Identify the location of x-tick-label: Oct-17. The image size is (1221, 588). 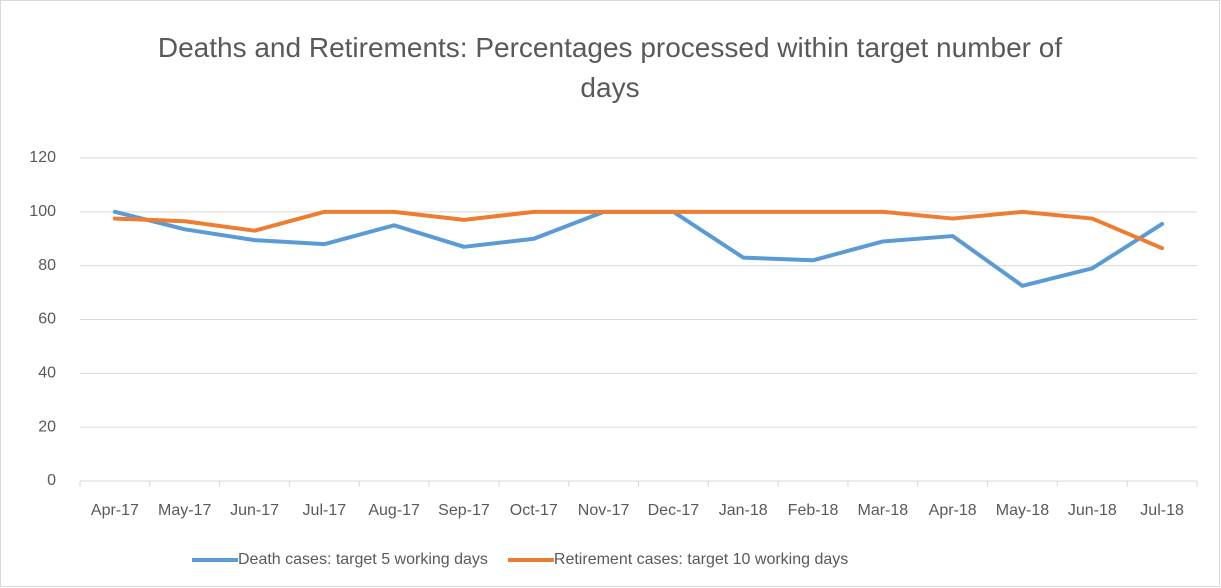
(534, 510).